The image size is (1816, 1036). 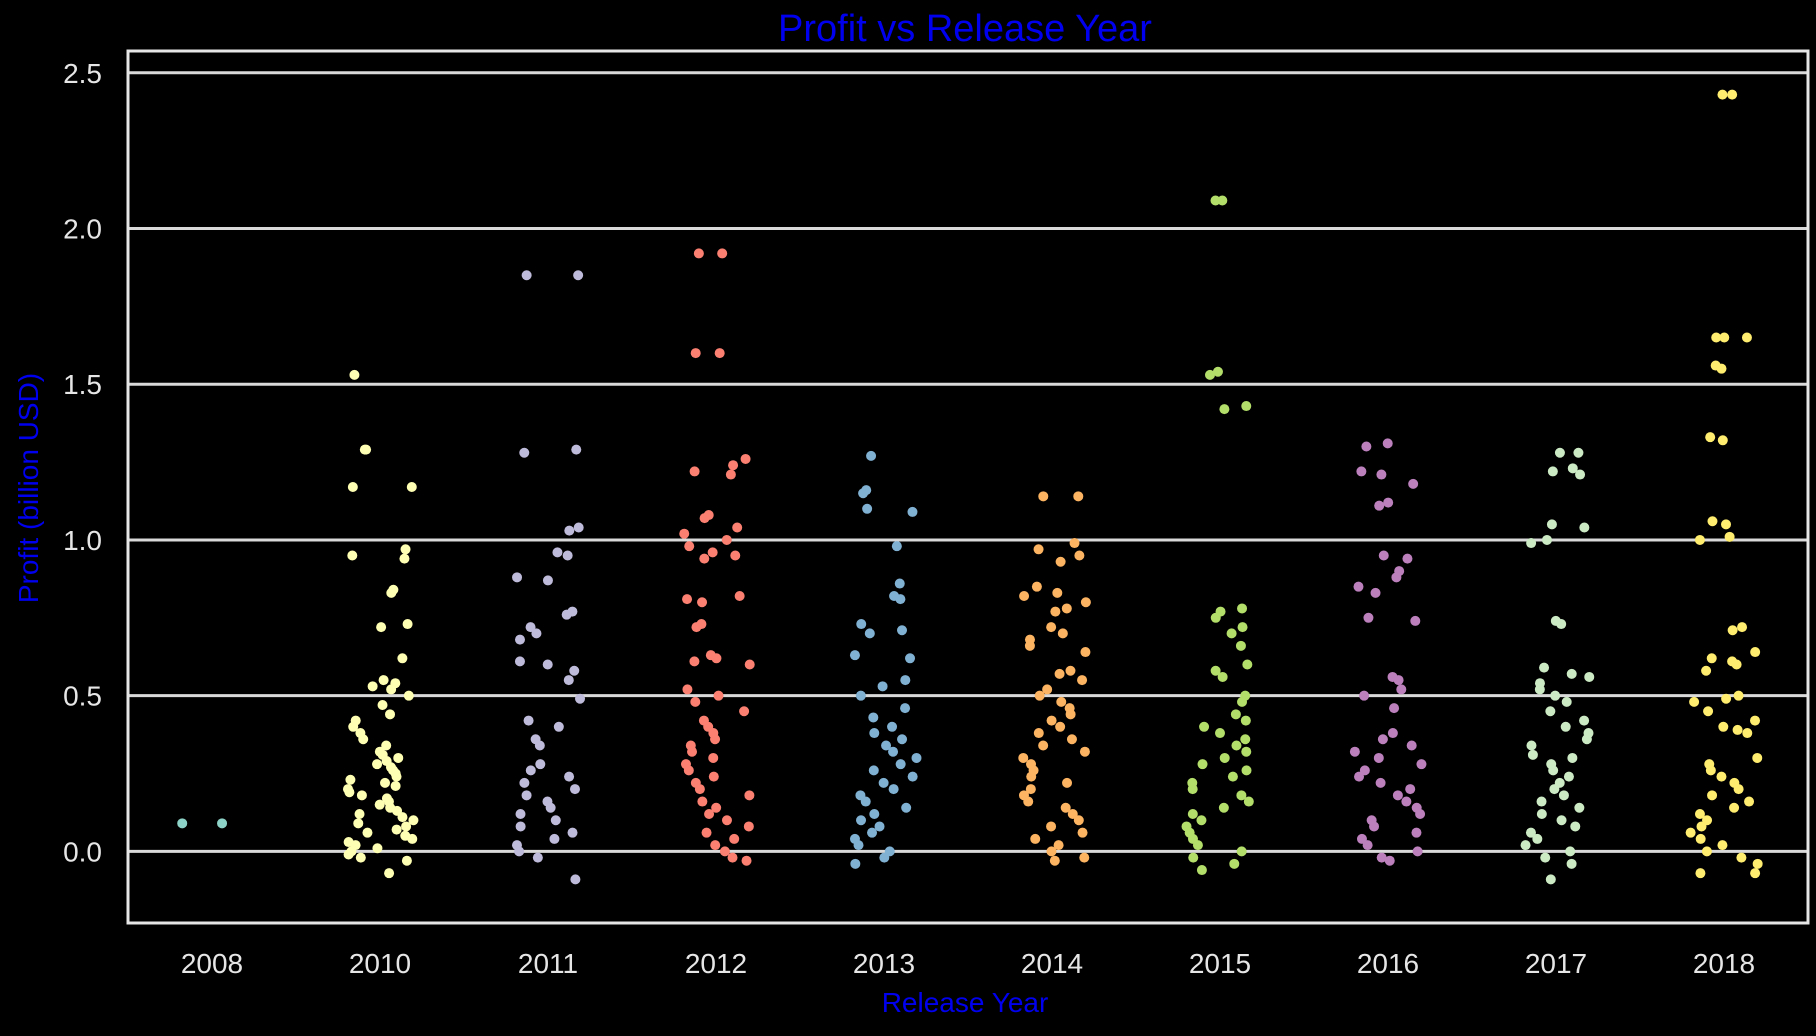 I want to click on series-2010, so click(x=380, y=624).